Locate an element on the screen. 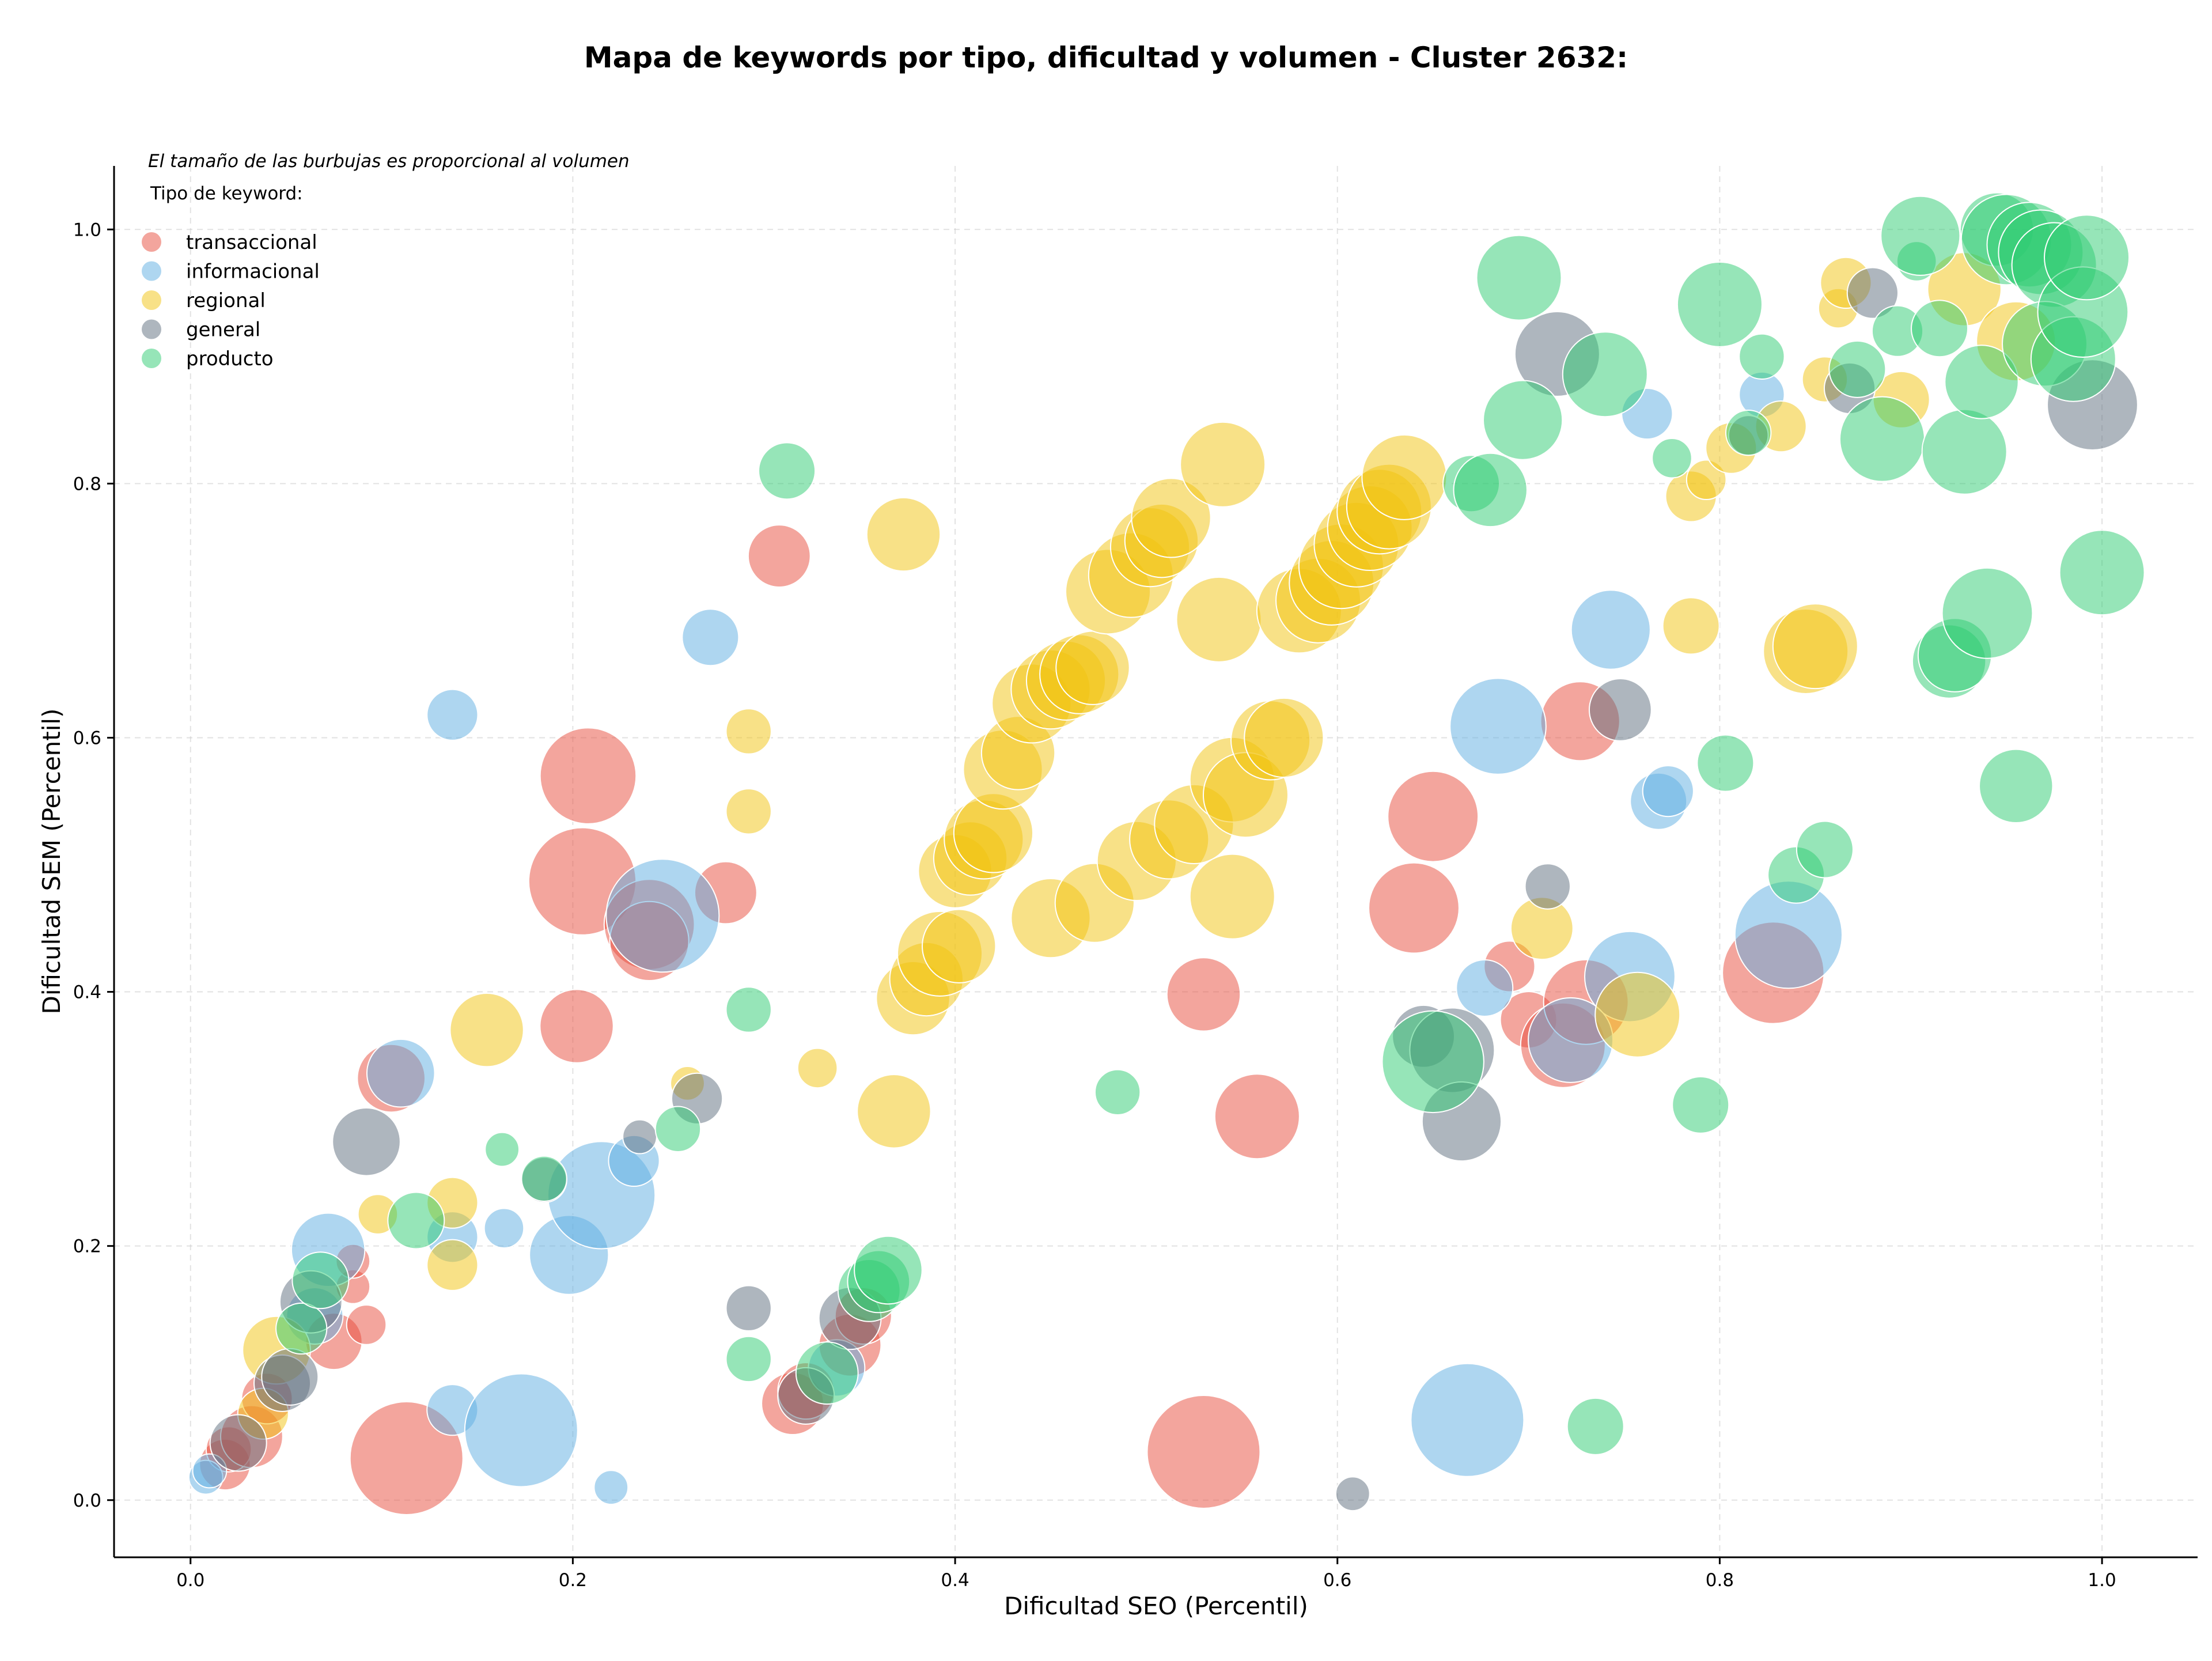 This screenshot has width=2212, height=1661. legend-item-general: general is located at coordinates (201, 330).